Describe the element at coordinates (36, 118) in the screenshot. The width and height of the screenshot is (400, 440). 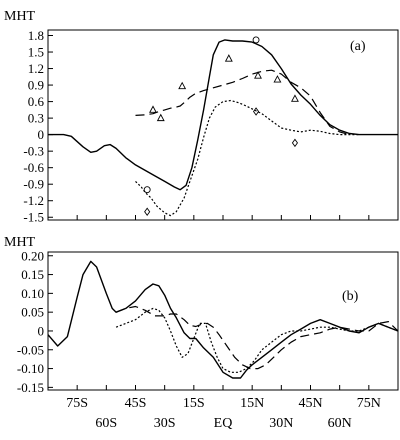
I see `panel-a-y-tick-label: 0.3` at that location.